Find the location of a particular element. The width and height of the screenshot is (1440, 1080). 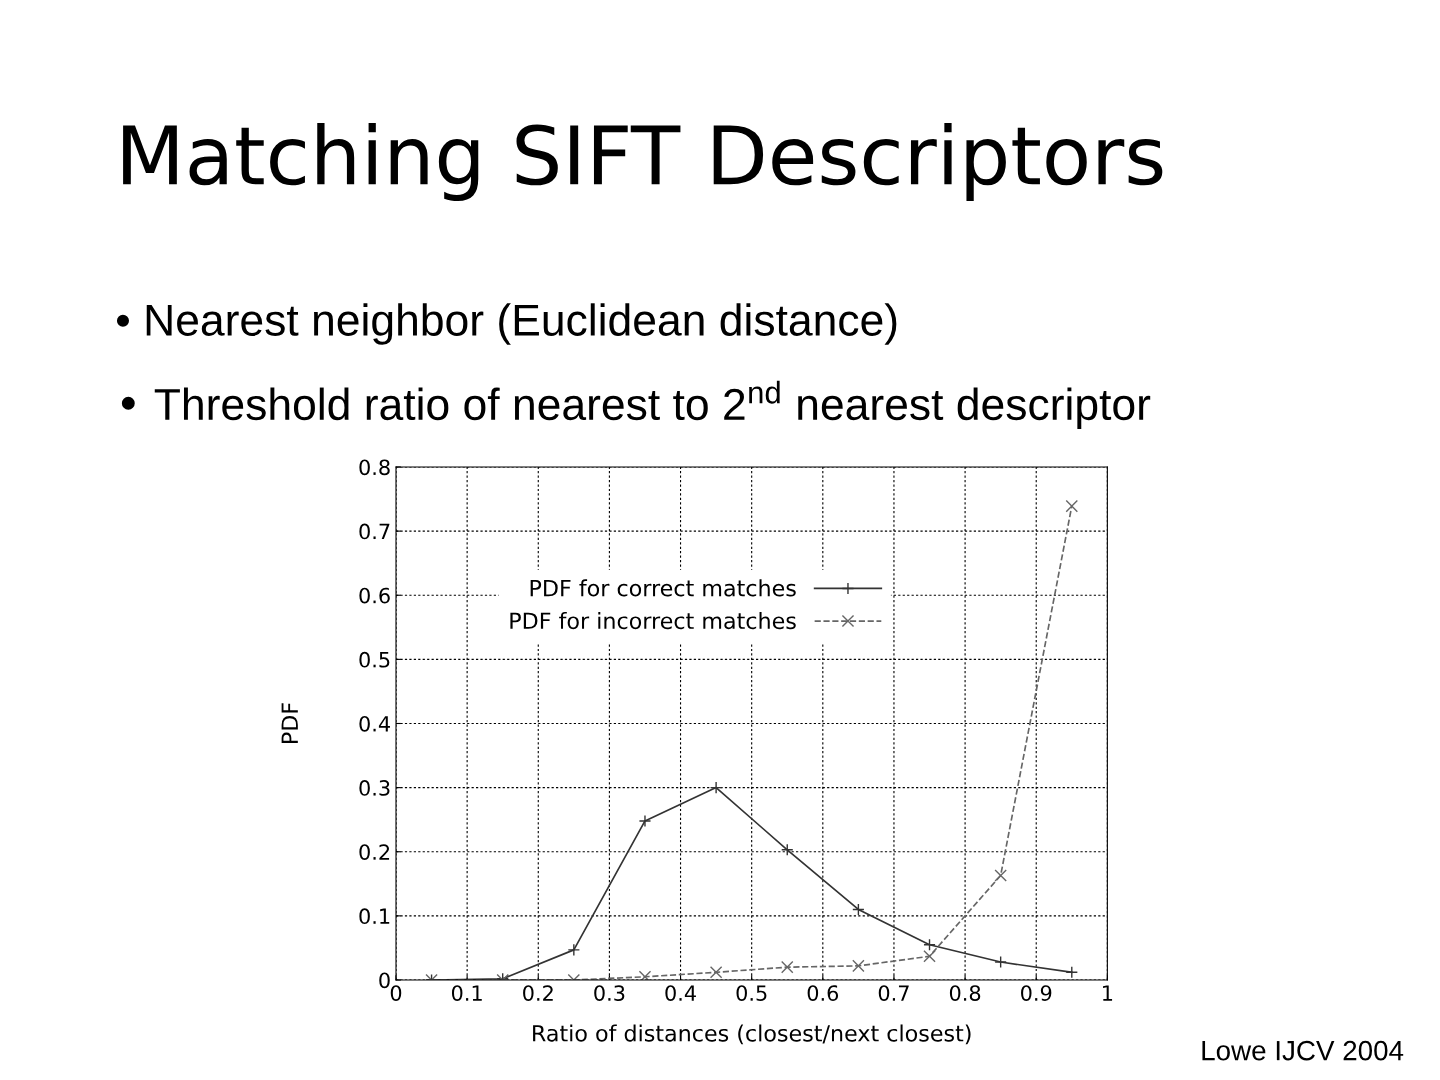

x-tick-label: 0.8 is located at coordinates (965, 993).